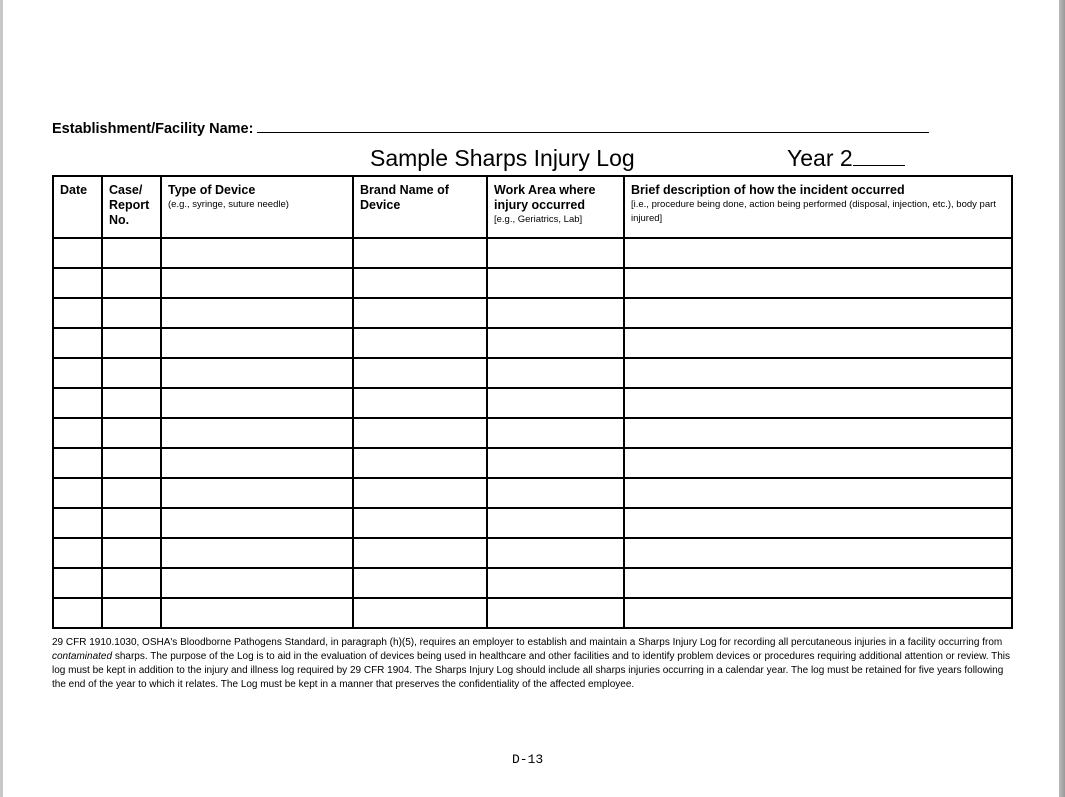 Image resolution: width=1065 pixels, height=797 pixels. Describe the element at coordinates (228, 204) in the screenshot. I see `column-hint: (e.g., syringe, suture needle)` at that location.